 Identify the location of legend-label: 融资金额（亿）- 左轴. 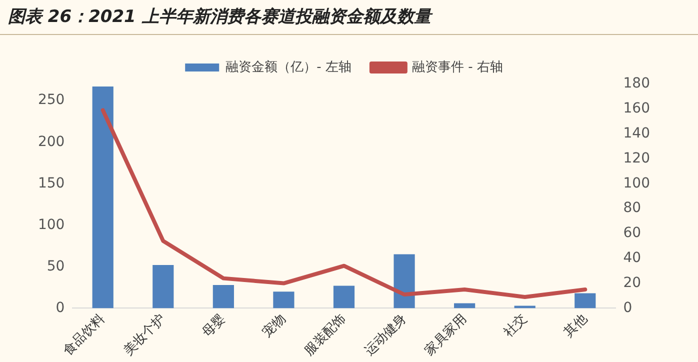
(289, 67).